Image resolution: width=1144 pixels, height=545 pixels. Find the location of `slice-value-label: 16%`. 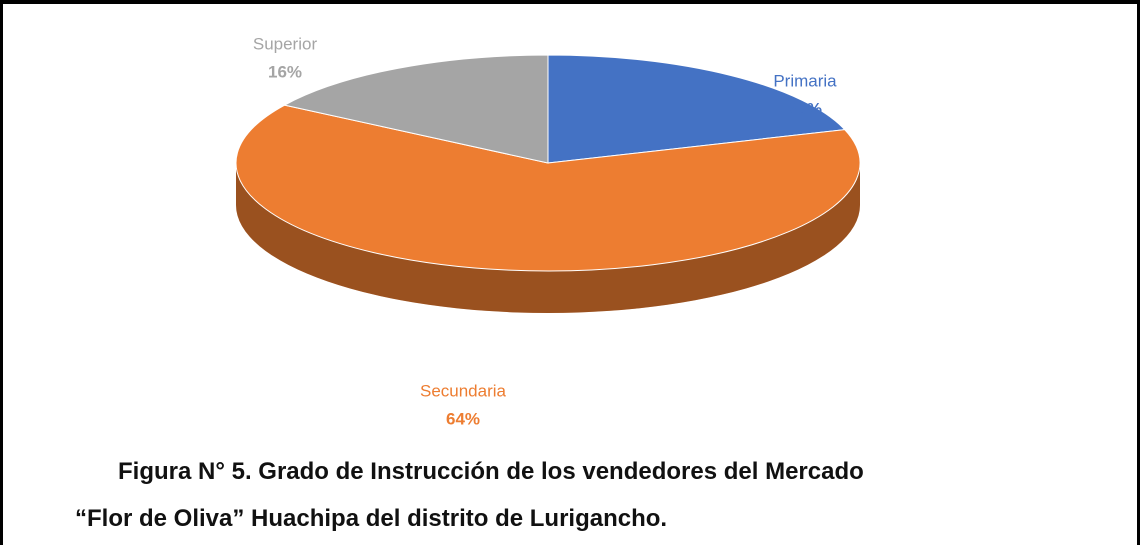

slice-value-label: 16% is located at coordinates (285, 71).